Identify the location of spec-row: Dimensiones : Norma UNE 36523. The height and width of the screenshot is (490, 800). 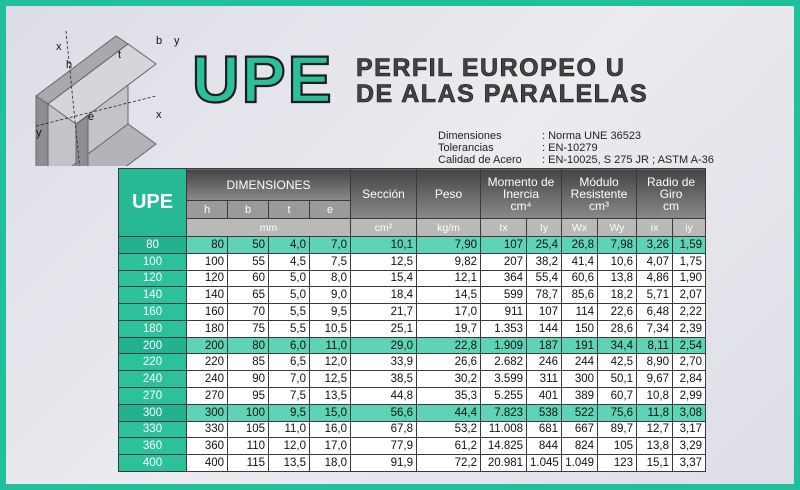
(576, 136).